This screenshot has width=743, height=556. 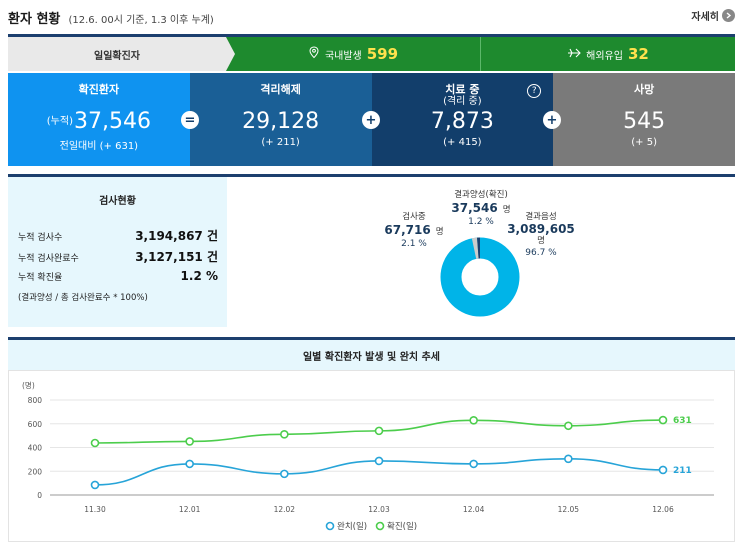 What do you see at coordinates (190, 120) in the screenshot?
I see `equals-icon: =` at bounding box center [190, 120].